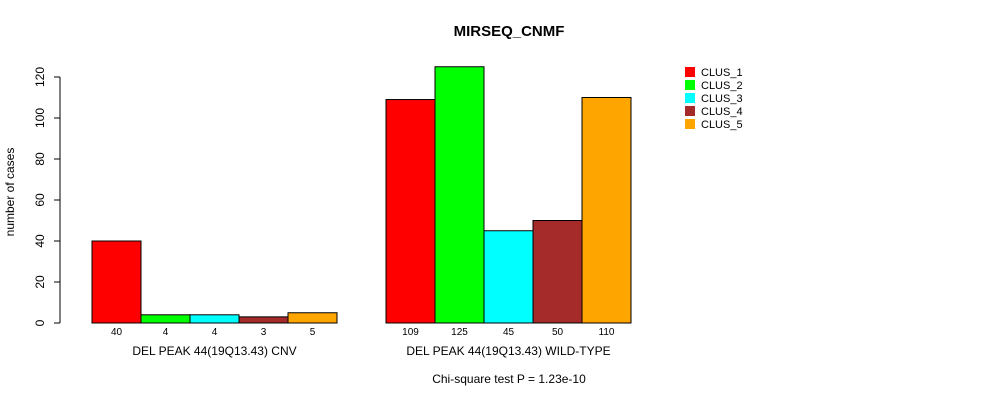 This screenshot has height=400, width=990. Describe the element at coordinates (40, 241) in the screenshot. I see `y-tick-label: 40` at that location.